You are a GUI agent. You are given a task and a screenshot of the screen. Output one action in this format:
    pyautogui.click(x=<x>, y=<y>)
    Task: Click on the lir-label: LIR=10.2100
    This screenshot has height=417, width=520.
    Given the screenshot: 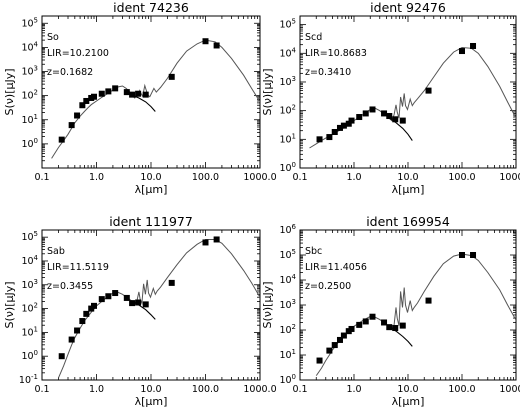 What is the action you would take?
    pyautogui.click(x=78, y=53)
    